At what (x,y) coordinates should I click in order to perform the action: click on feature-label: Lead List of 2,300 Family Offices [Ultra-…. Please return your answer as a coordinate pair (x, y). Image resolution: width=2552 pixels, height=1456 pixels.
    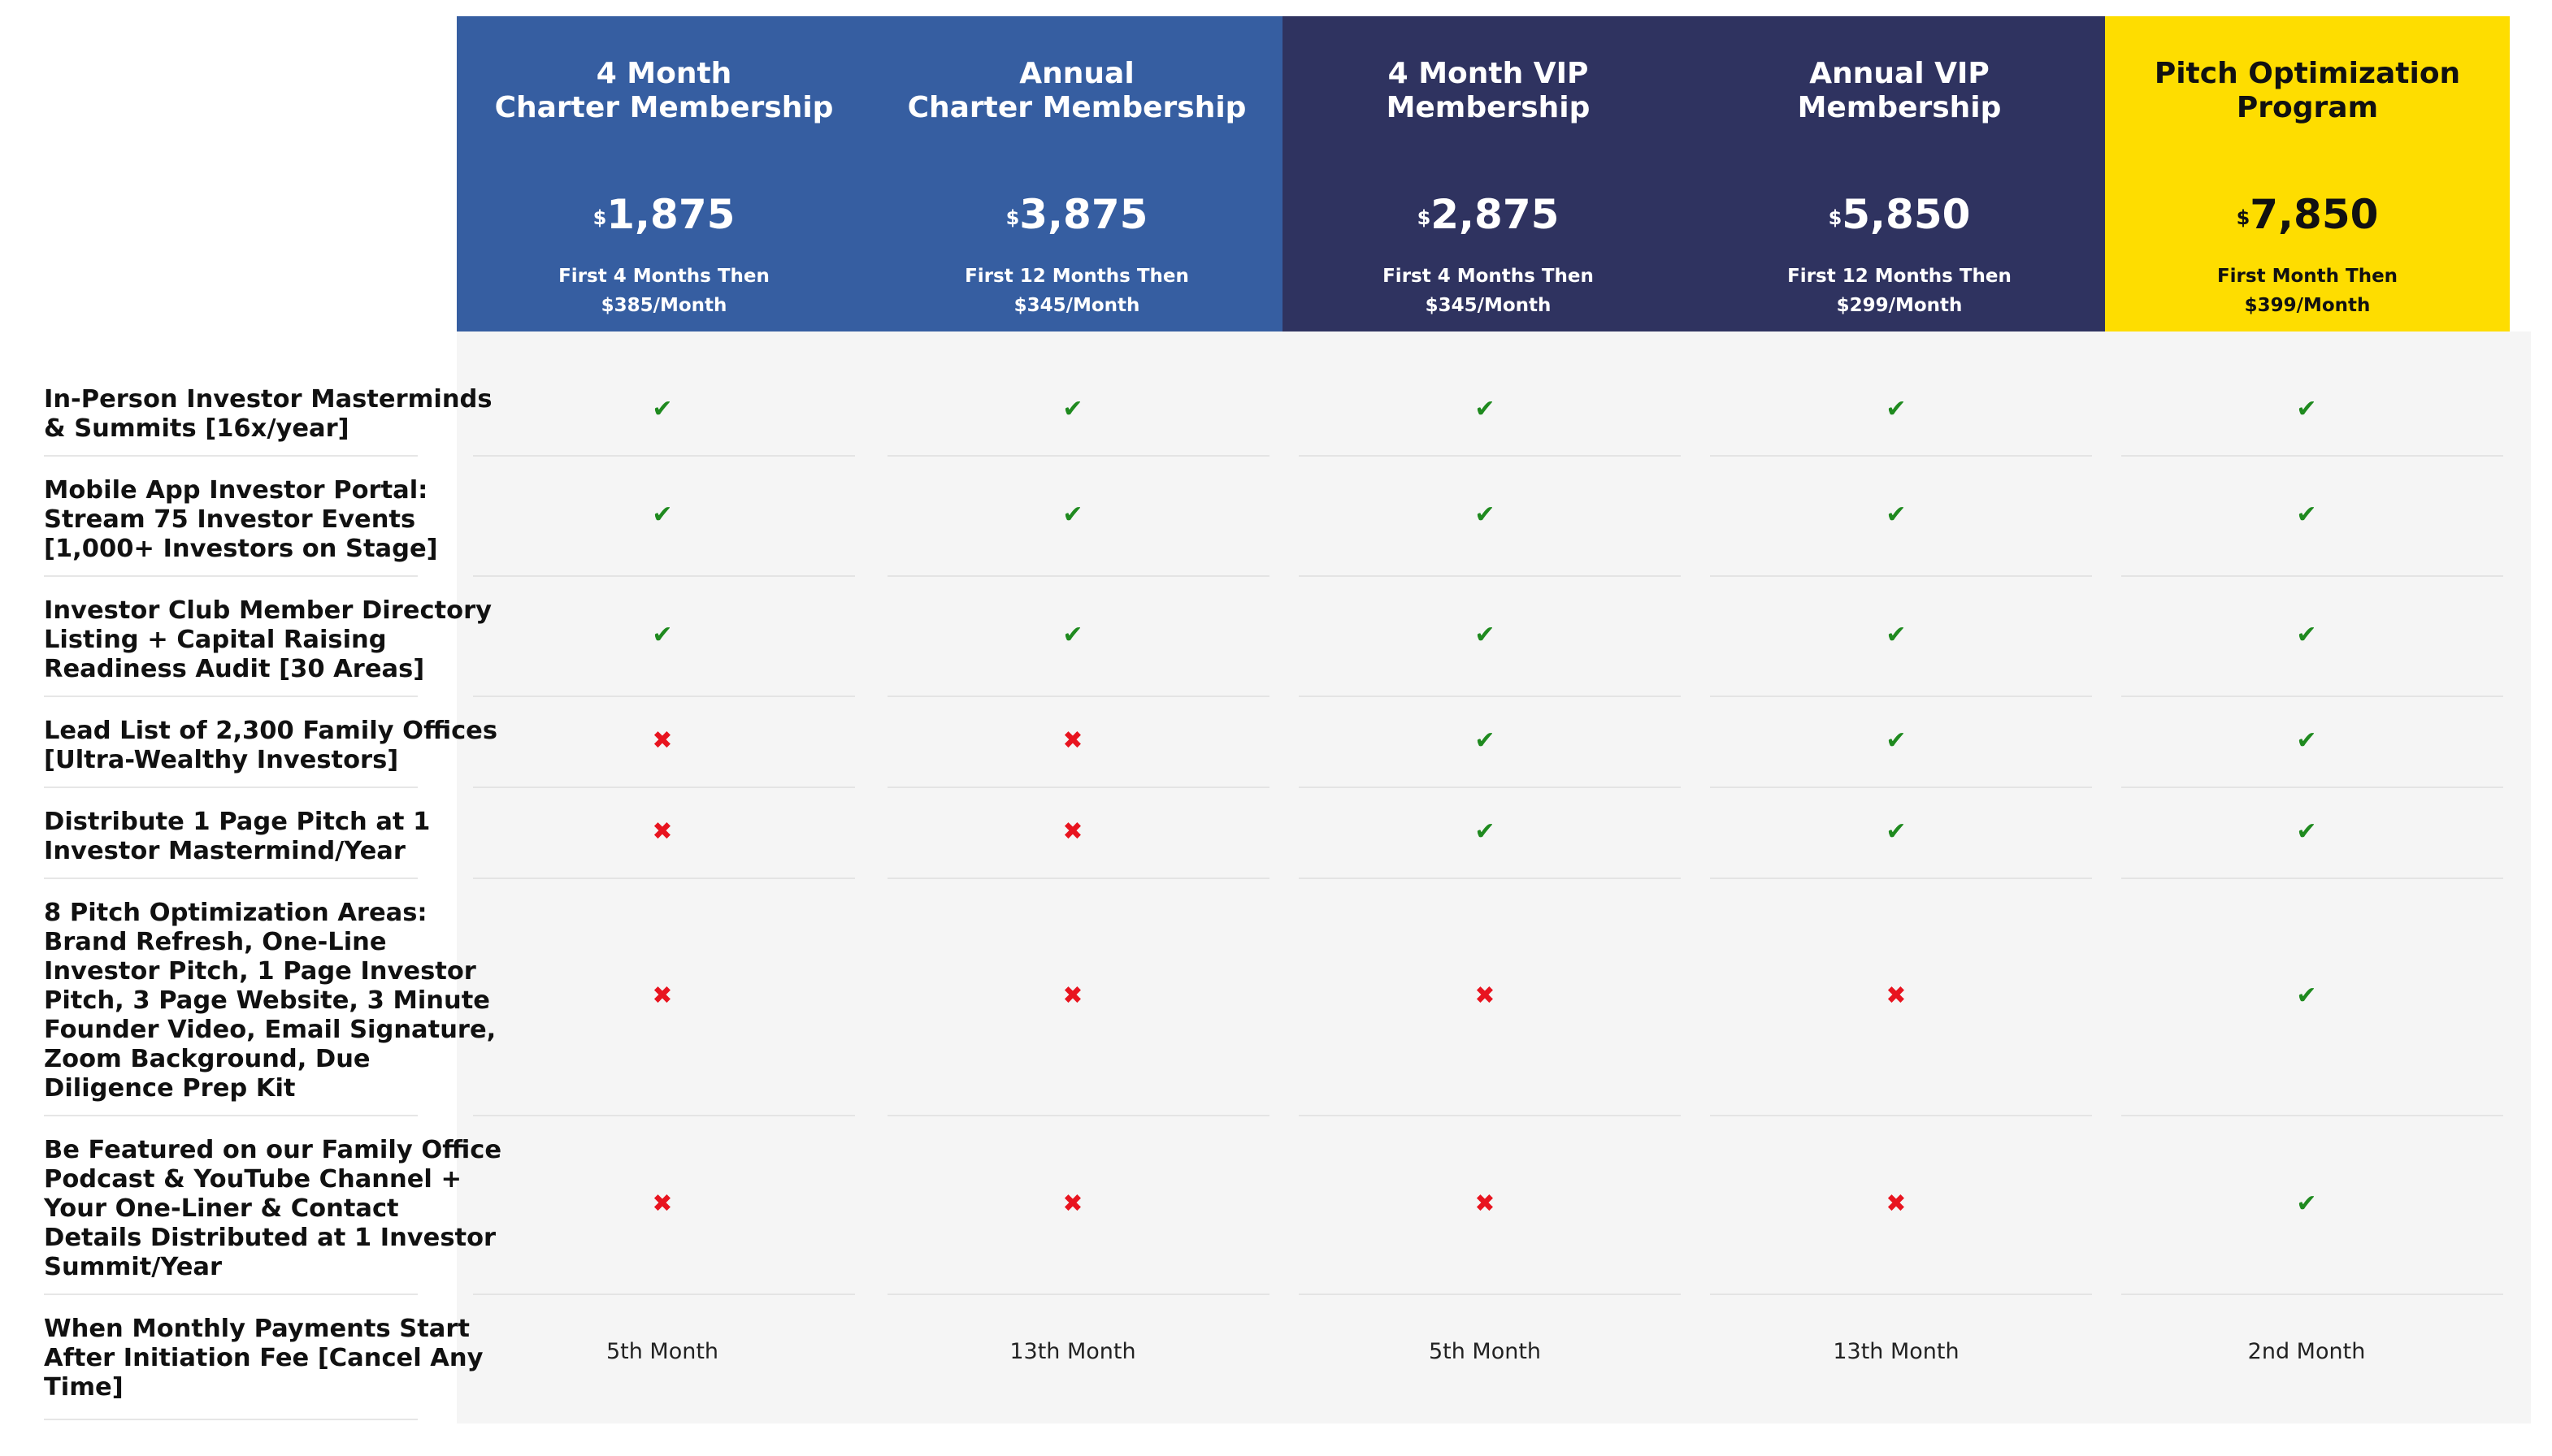
    Looking at the image, I should click on (270, 746).